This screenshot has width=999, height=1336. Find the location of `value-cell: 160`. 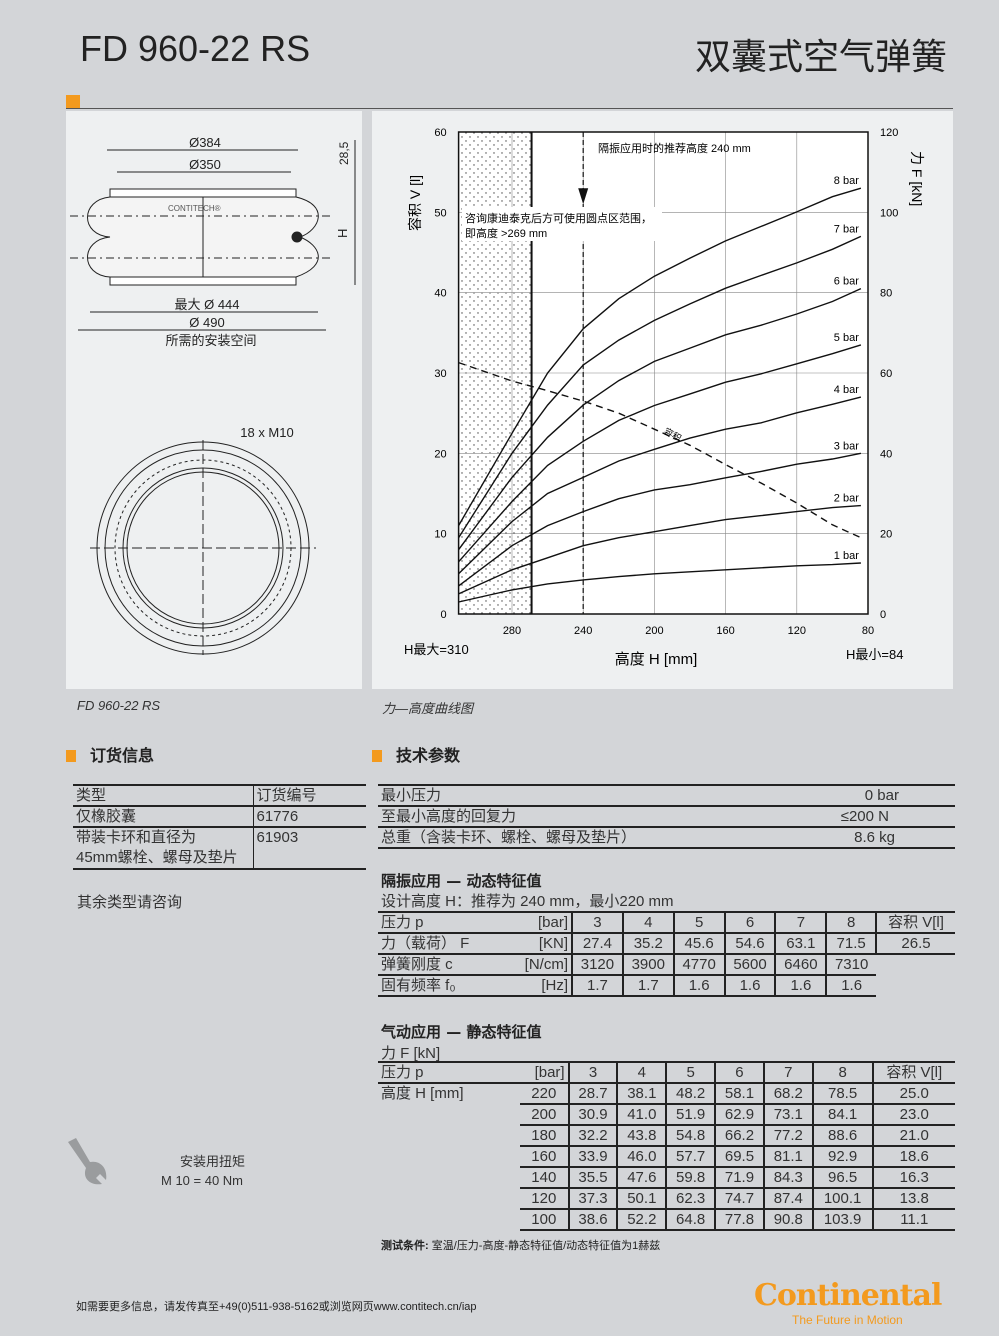

value-cell: 160 is located at coordinates (544, 1156).